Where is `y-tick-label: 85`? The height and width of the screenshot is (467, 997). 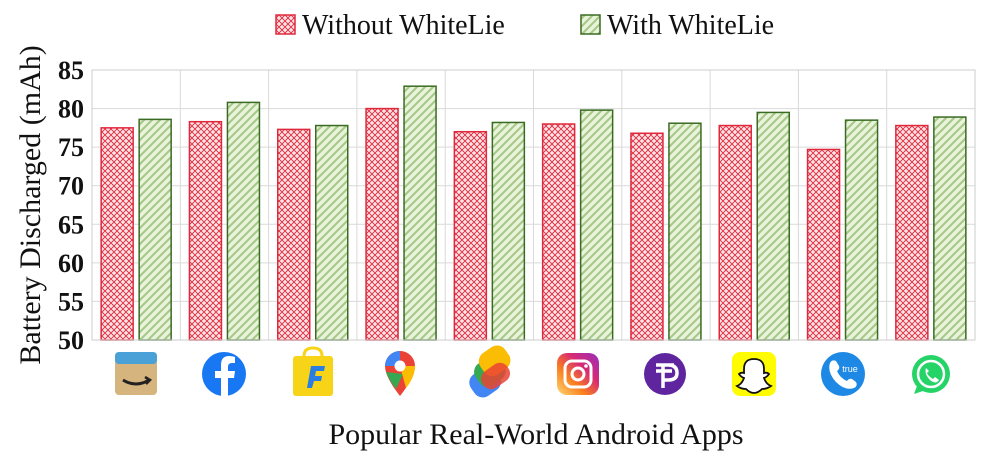 y-tick-label: 85 is located at coordinates (71, 70).